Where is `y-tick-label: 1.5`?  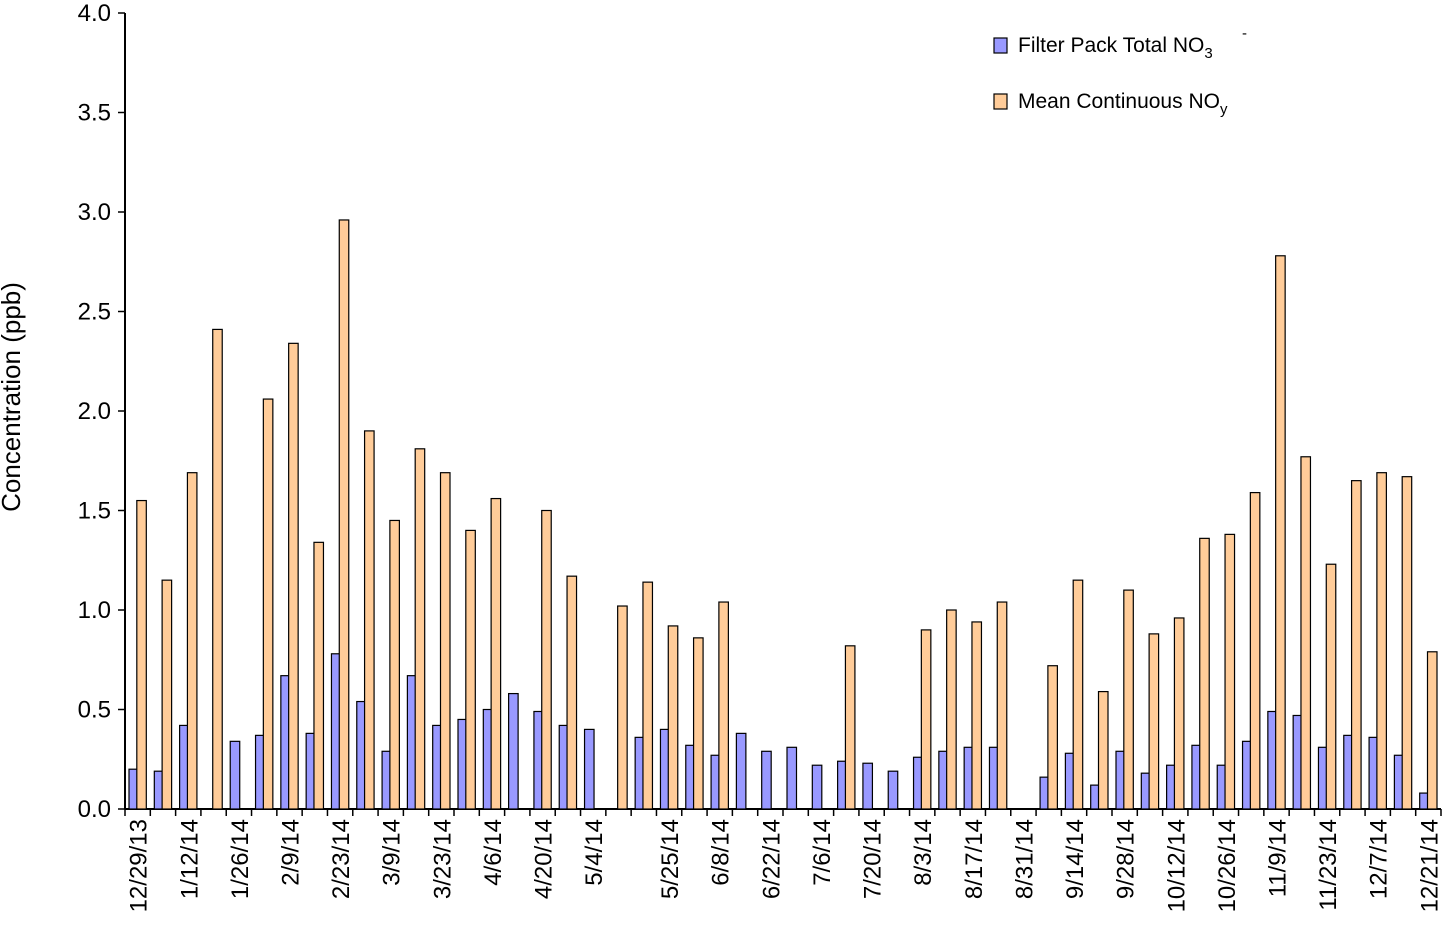
y-tick-label: 1.5 is located at coordinates (94, 511).